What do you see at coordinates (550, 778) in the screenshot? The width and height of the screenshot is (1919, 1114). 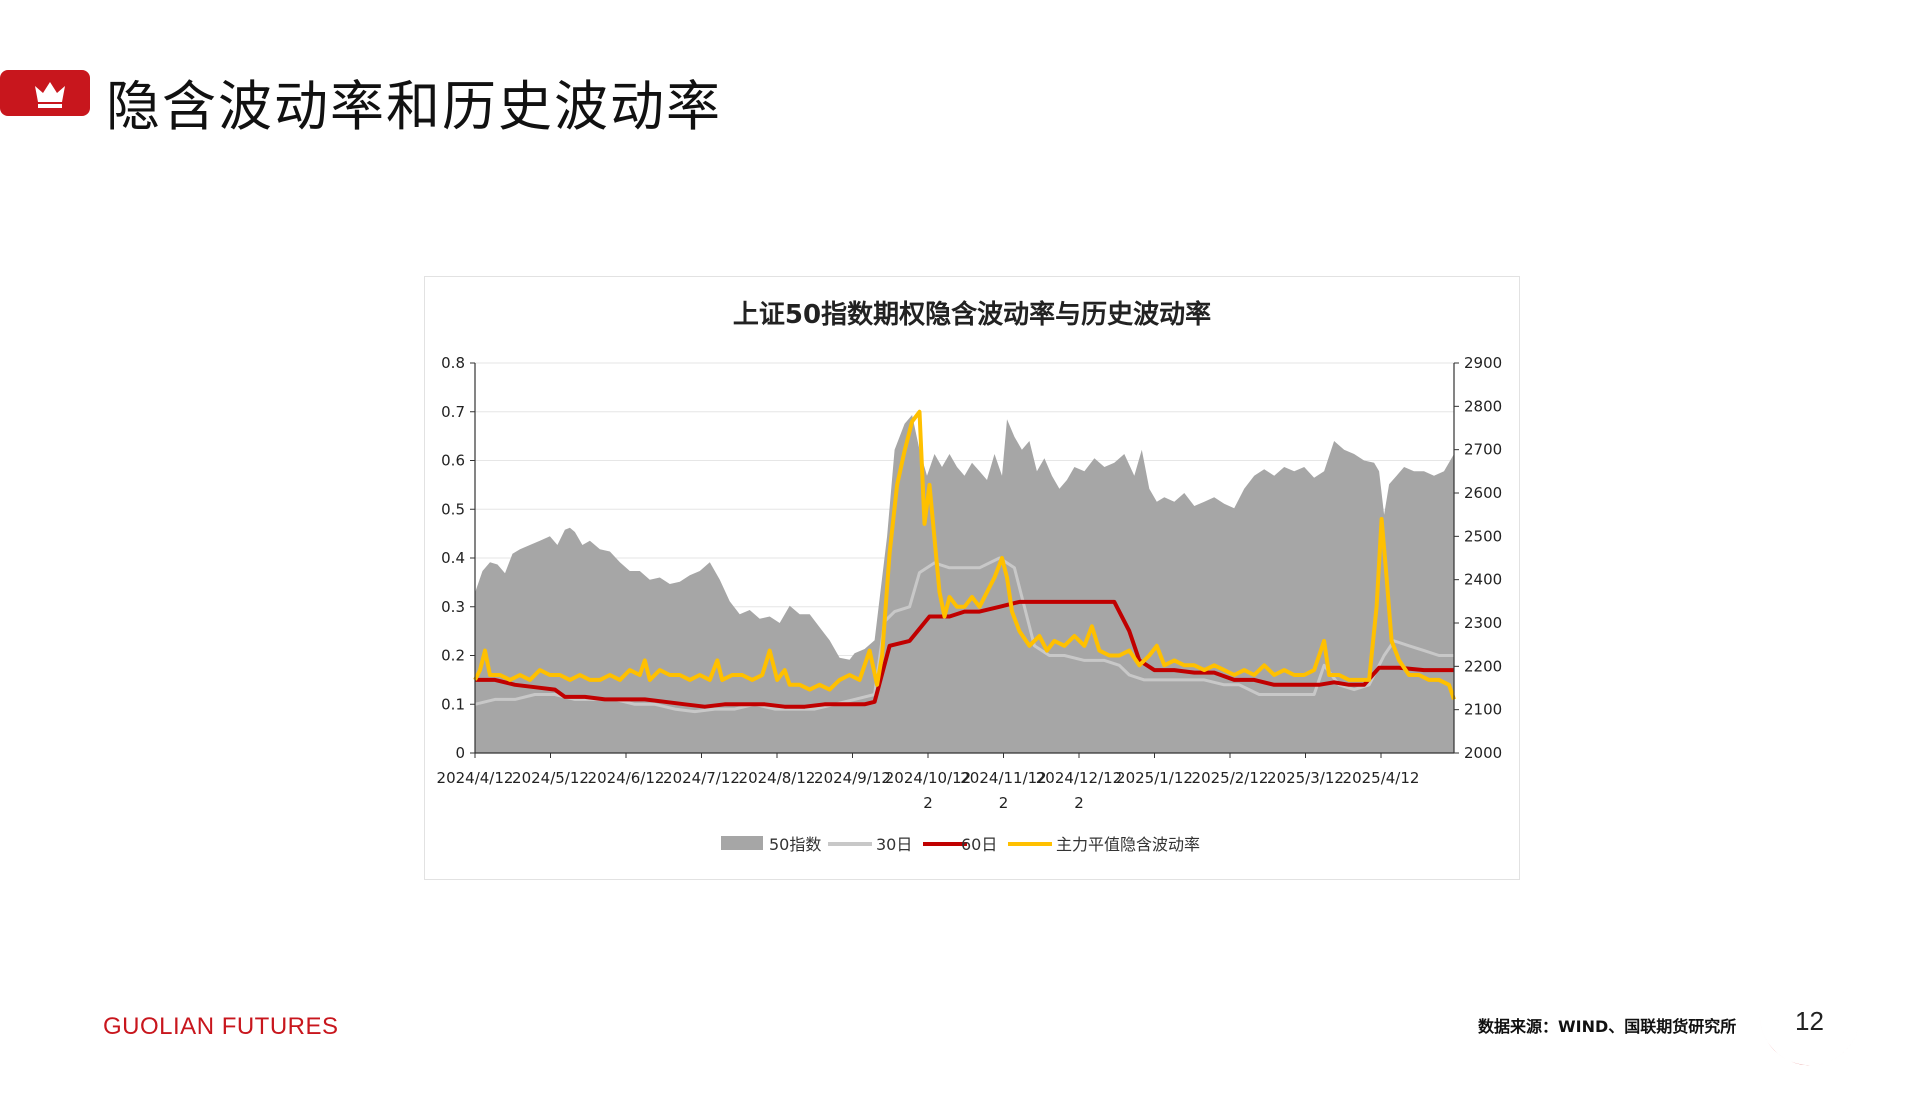 I see `x-tick-label: 2024/5/12` at bounding box center [550, 778].